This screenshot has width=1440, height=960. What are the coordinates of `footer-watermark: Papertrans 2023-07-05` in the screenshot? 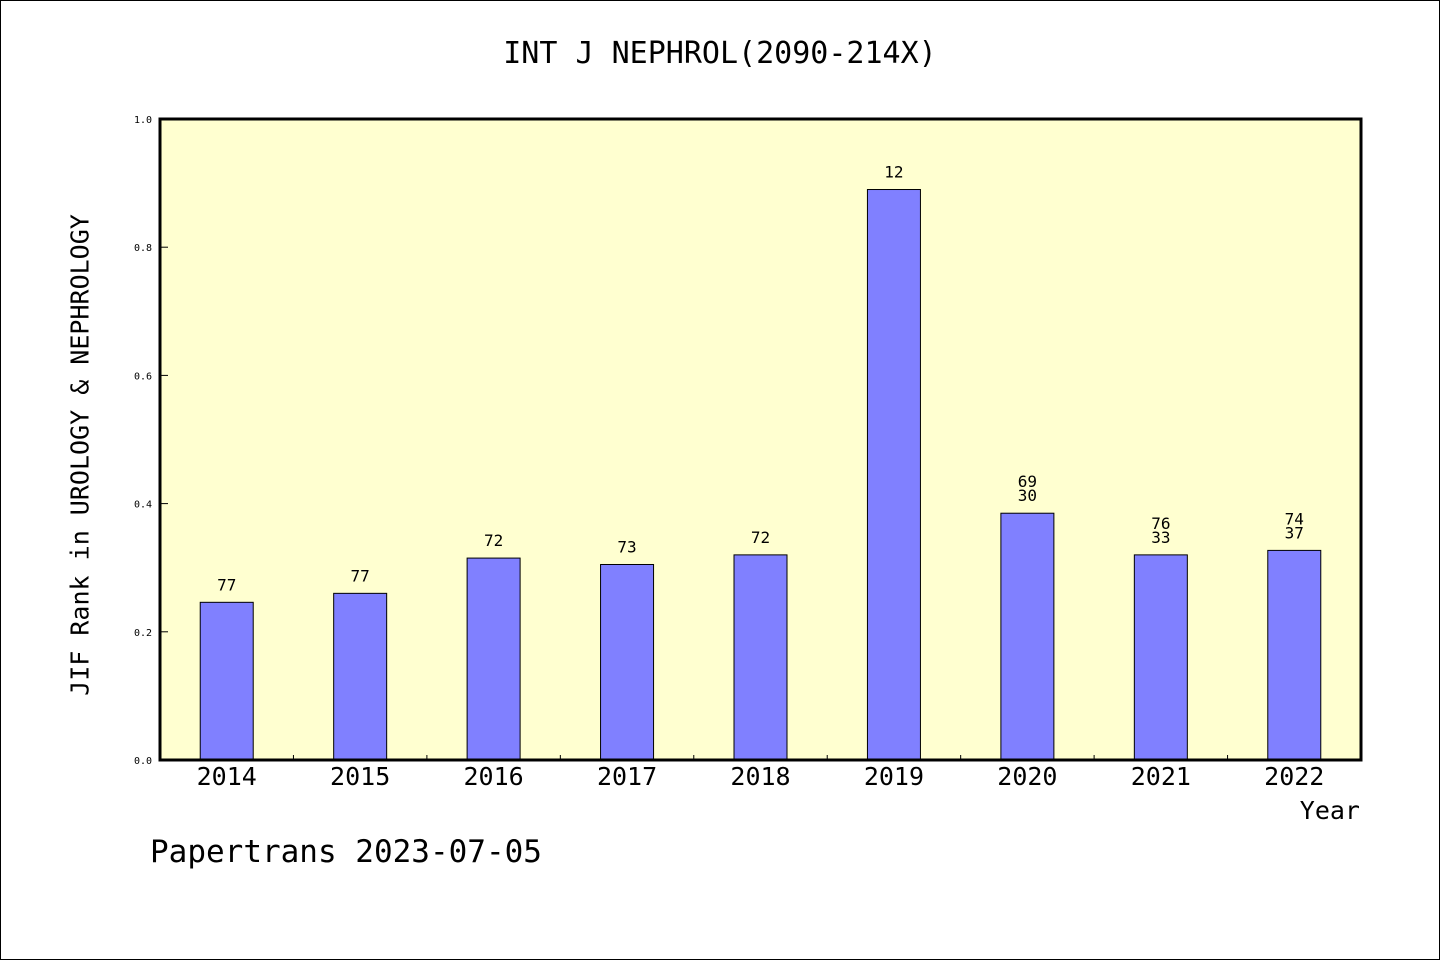 It's located at (346, 852).